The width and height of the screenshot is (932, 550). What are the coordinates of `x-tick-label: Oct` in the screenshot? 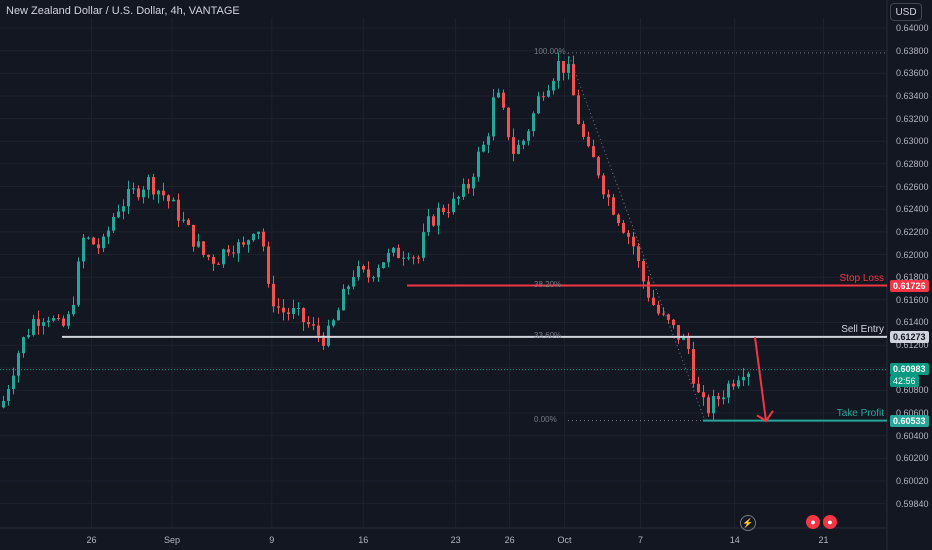 It's located at (564, 540).